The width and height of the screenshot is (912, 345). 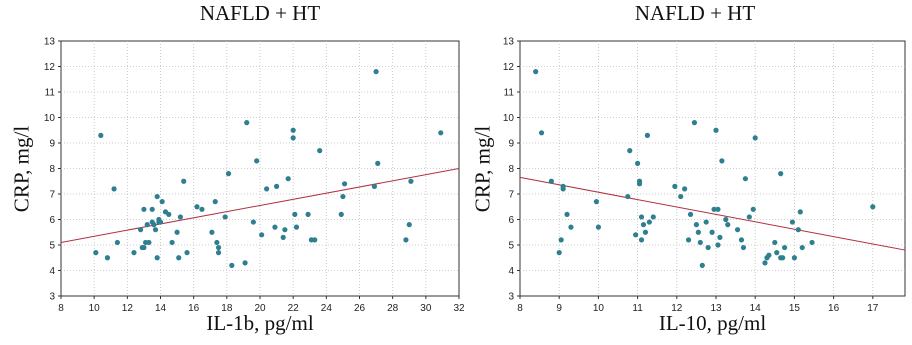 What do you see at coordinates (393, 308) in the screenshot?
I see `left-x-tick-label: 28` at bounding box center [393, 308].